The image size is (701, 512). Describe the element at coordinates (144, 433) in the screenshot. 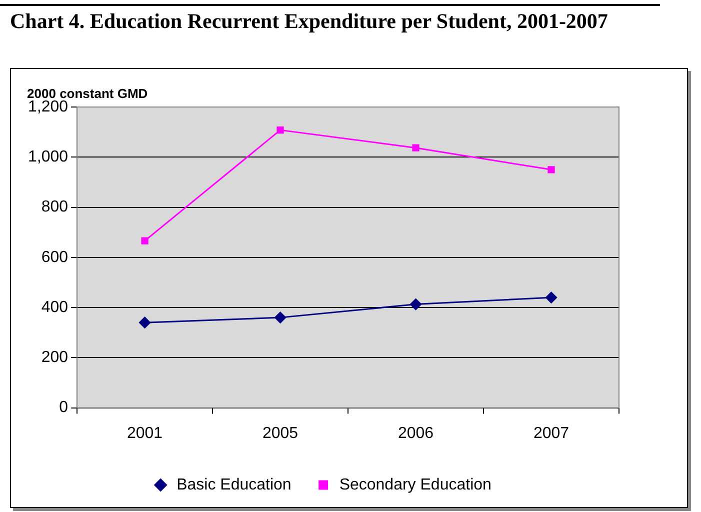

I see `x-tick-label: 2001` at that location.